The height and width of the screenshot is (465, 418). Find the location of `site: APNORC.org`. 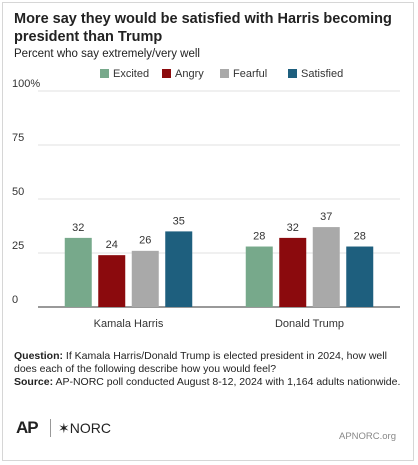

site: APNORC.org is located at coordinates (367, 436).